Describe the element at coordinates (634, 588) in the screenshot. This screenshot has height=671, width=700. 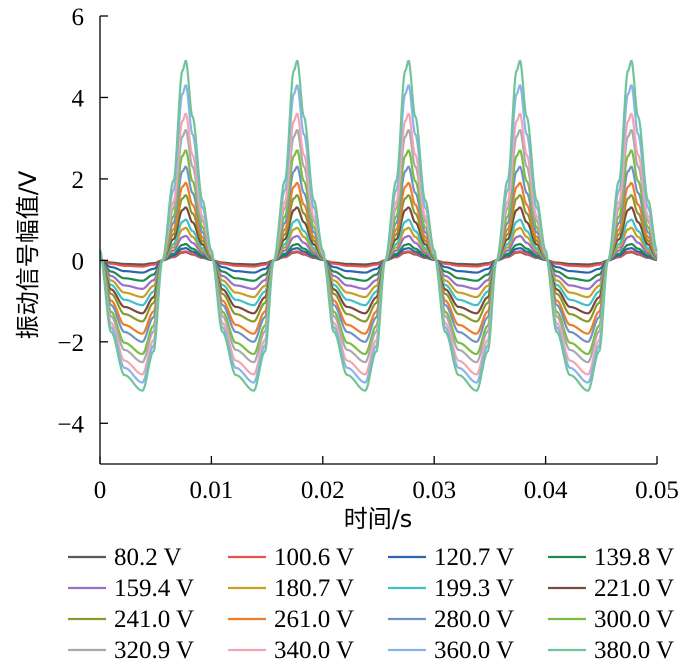
I see `legend-label: 221.0 V` at that location.